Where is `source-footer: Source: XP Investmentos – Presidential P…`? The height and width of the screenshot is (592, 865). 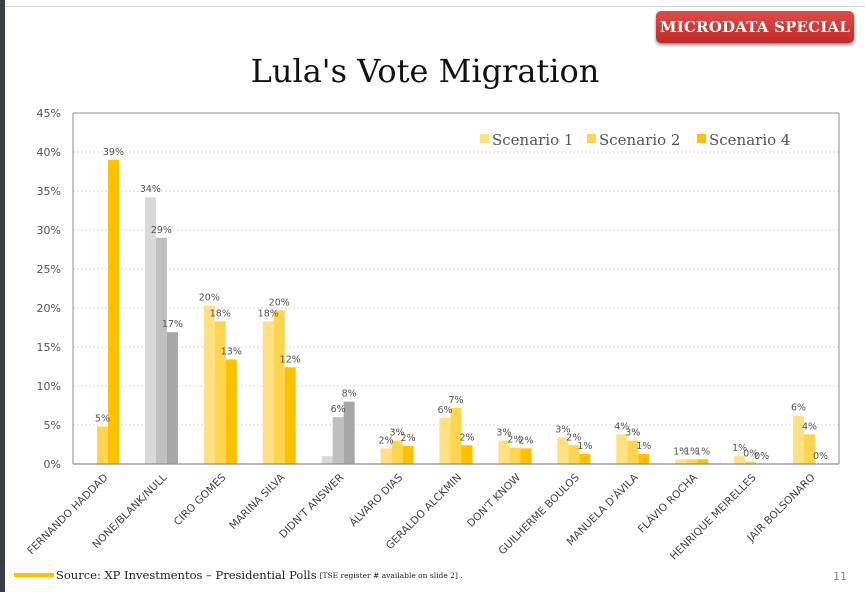 source-footer: Source: XP Investmentos – Presidential P… is located at coordinates (238, 575).